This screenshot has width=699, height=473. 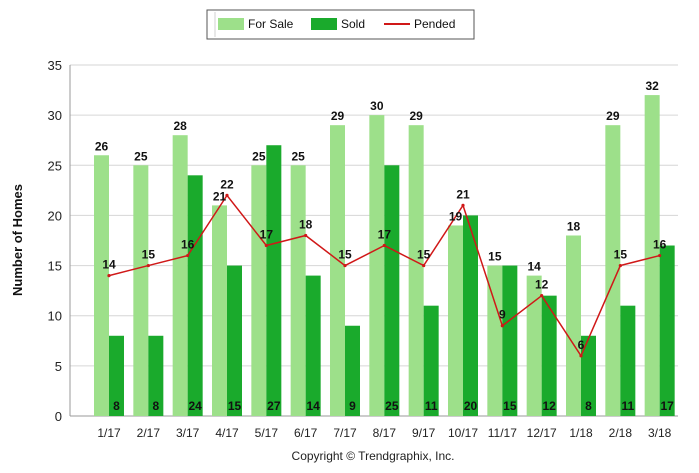 What do you see at coordinates (109, 433) in the screenshot?
I see `x-tick-label: 1/17` at bounding box center [109, 433].